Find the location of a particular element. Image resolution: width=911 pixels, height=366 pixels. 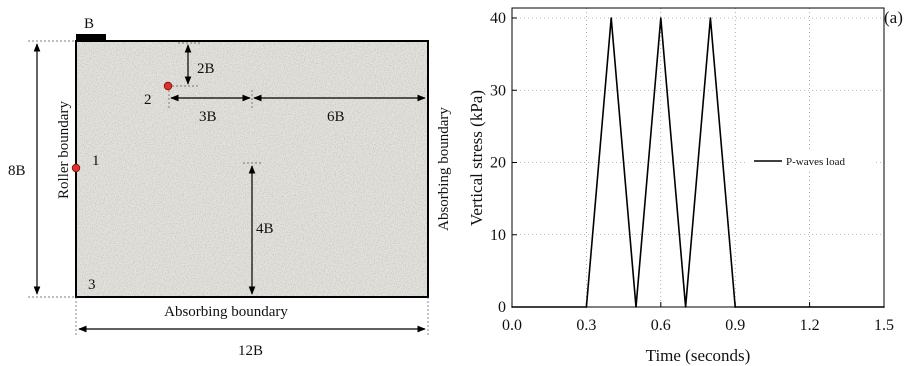

point-2-label: 2 is located at coordinates (148, 100).